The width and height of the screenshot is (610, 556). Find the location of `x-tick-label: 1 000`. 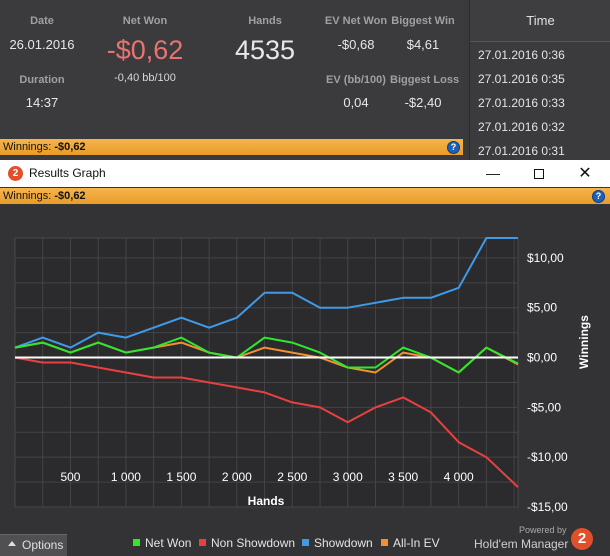

x-tick-label: 1 000 is located at coordinates (126, 477).